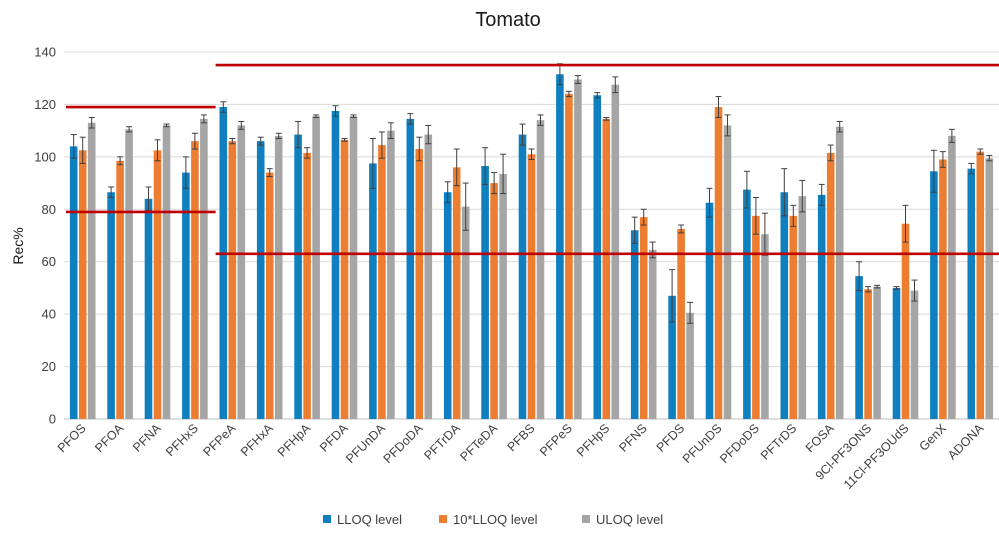 This screenshot has width=999, height=537. Describe the element at coordinates (739, 443) in the screenshot. I see `x-tick-label: PFDoDS` at that location.